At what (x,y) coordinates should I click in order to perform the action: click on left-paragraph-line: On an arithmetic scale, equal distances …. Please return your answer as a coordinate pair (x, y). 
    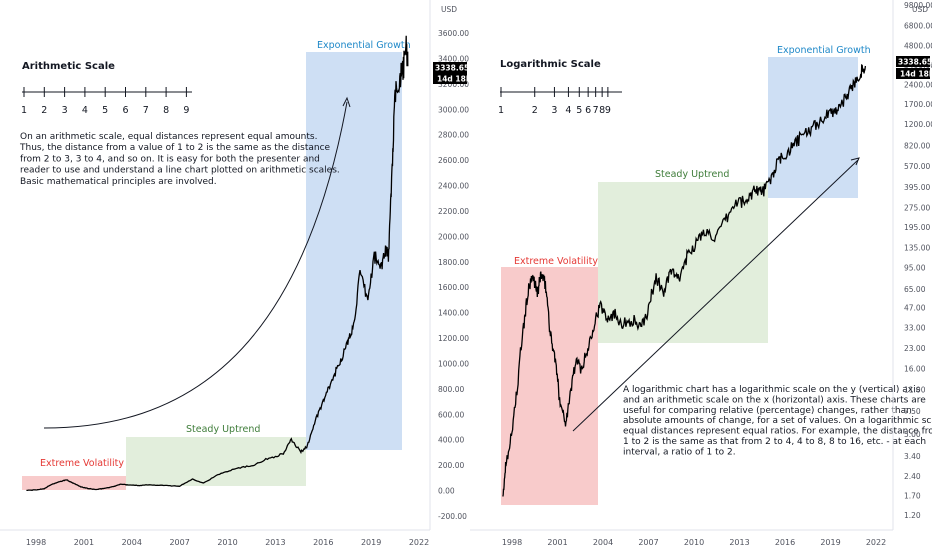
    Looking at the image, I should click on (168, 137).